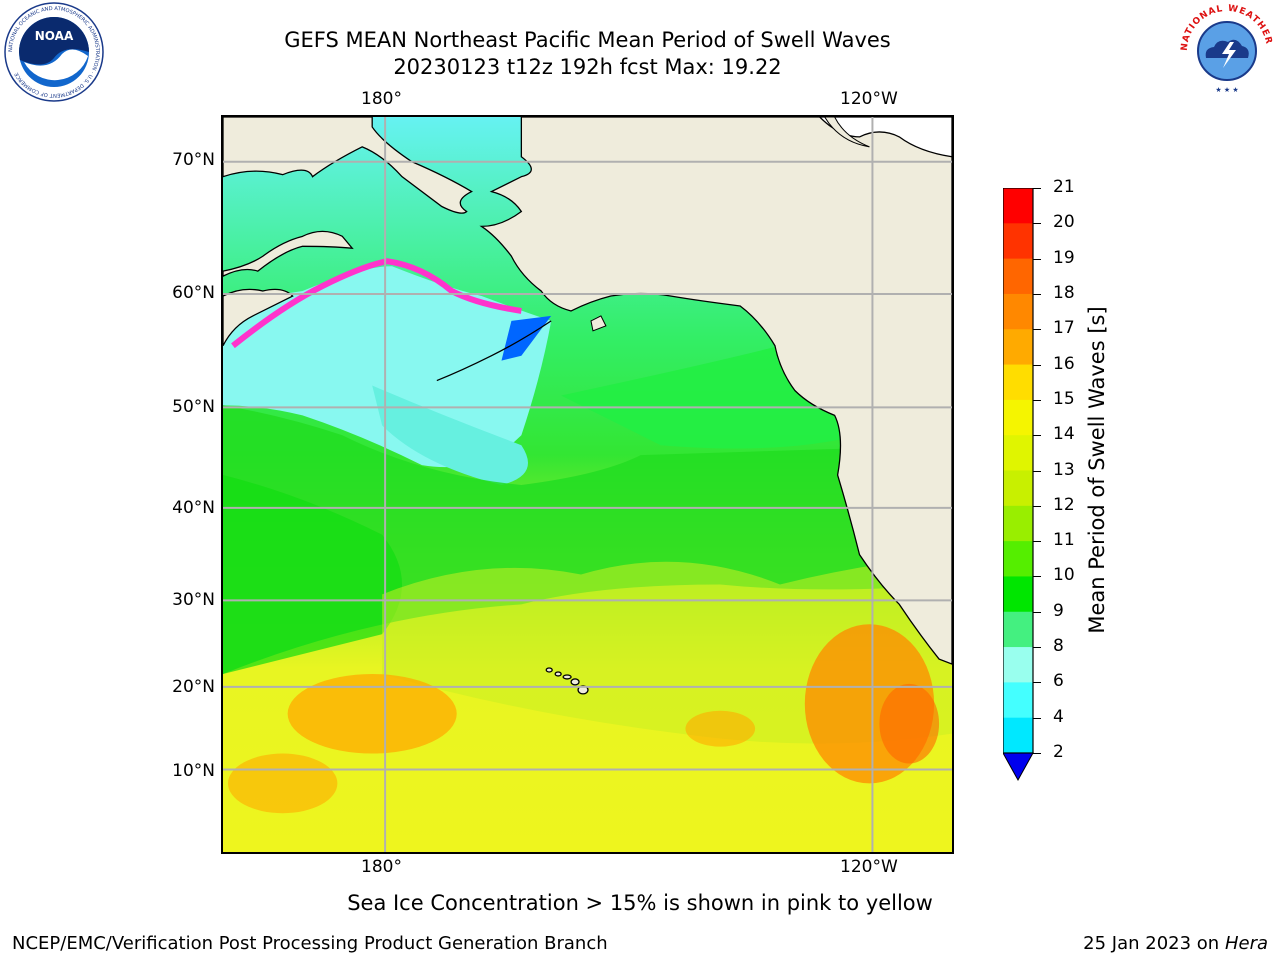 This screenshot has width=1280, height=960. What do you see at coordinates (193, 293) in the screenshot?
I see `lat-label-60n: 60°N` at bounding box center [193, 293].